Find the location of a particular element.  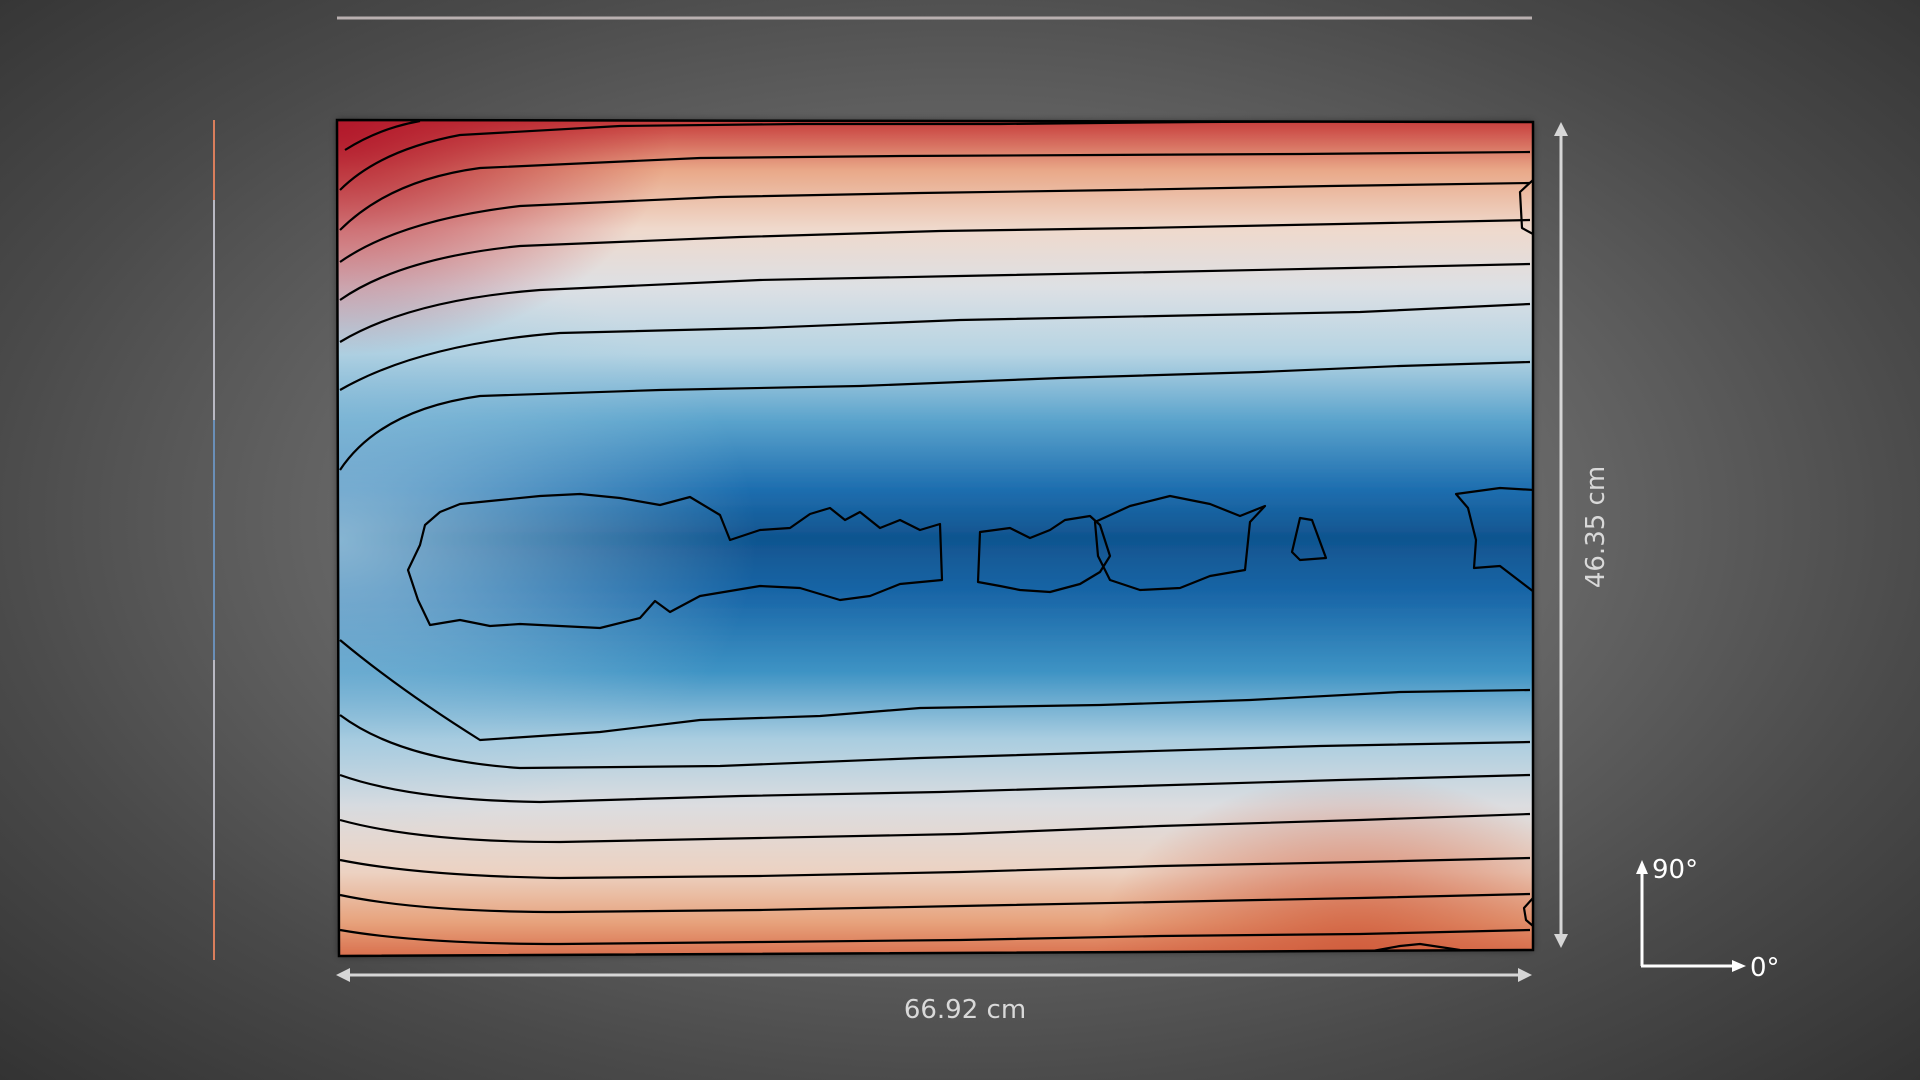

contour-island-right is located at coordinates (1493, 539).